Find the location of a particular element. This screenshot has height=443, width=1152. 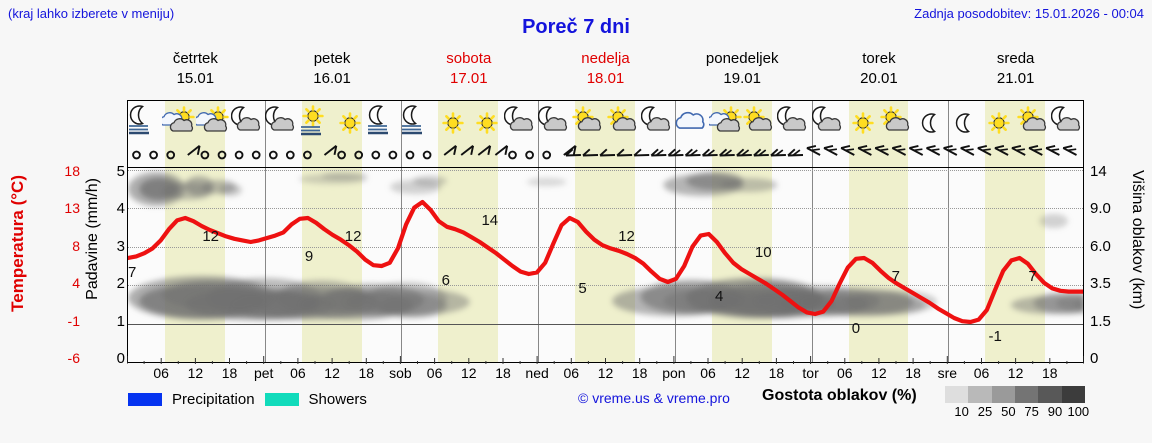

cloud-height-tick-2: 6.0 is located at coordinates (1100, 246).